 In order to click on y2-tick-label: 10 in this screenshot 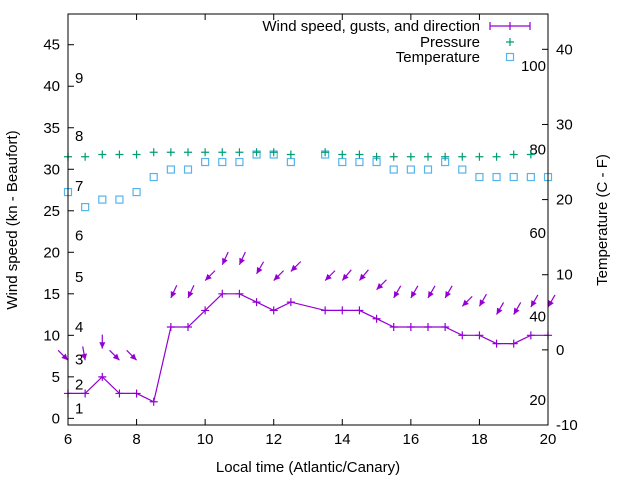, I will do `click(564, 275)`.